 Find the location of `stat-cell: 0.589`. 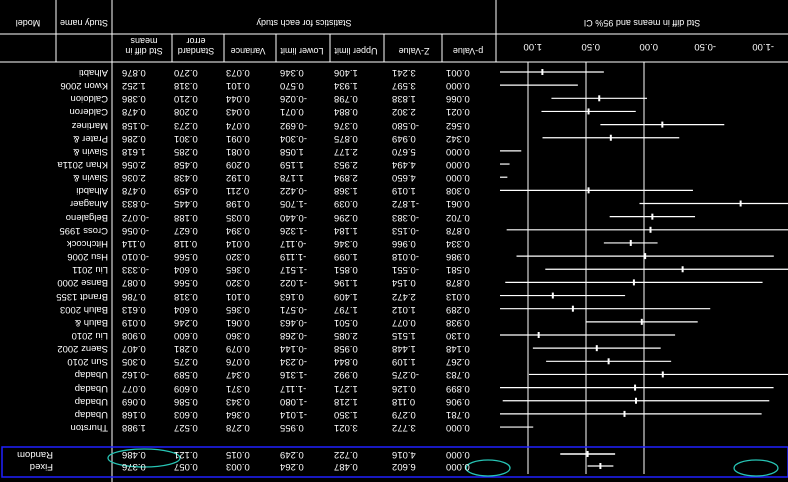

stat-cell: 0.589 is located at coordinates (186, 375).